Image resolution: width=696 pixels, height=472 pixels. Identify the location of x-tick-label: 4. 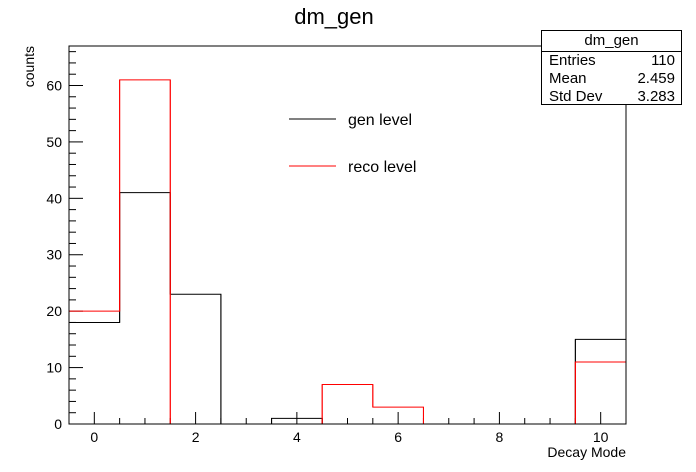
(297, 437).